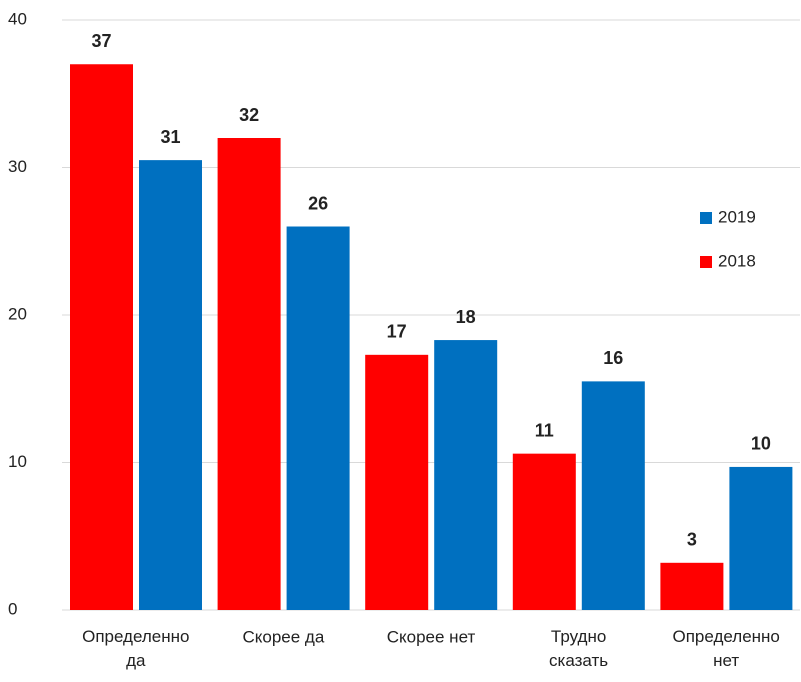 The image size is (801, 682). Describe the element at coordinates (12, 608) in the screenshot. I see `y-tick-label: 0` at that location.